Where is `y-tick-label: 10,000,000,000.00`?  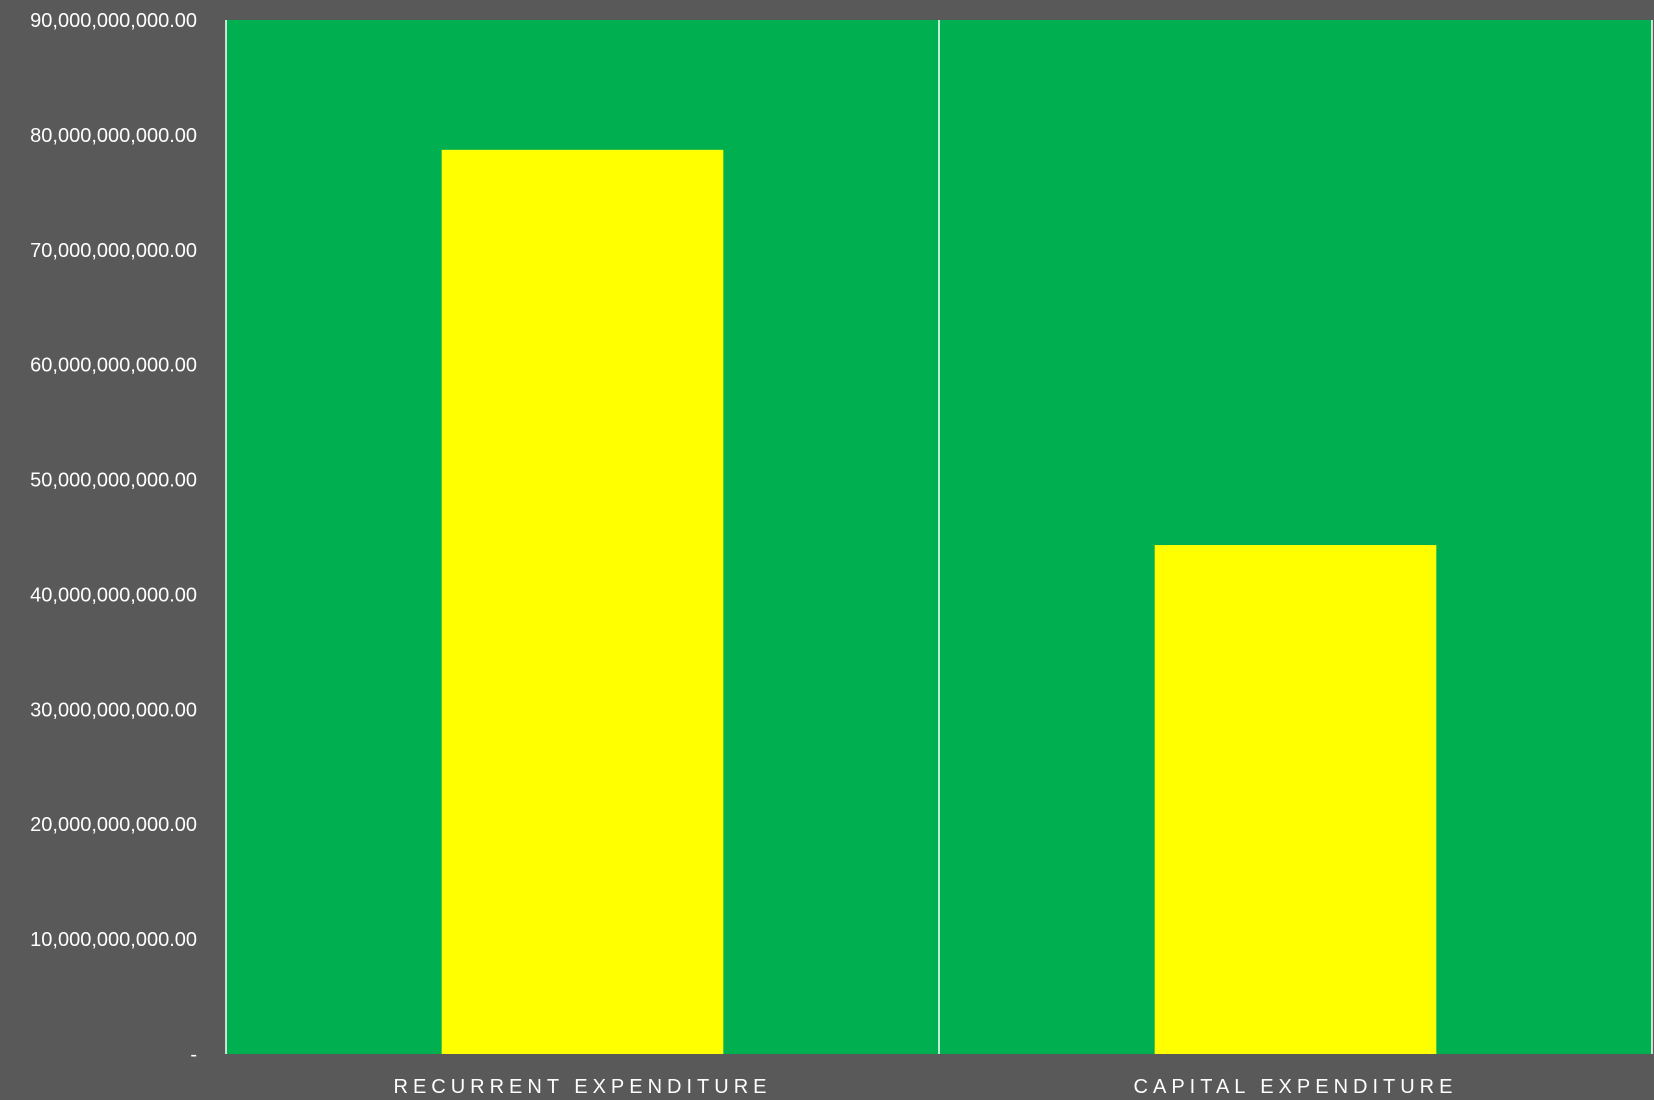 y-tick-label: 10,000,000,000.00 is located at coordinates (113, 940).